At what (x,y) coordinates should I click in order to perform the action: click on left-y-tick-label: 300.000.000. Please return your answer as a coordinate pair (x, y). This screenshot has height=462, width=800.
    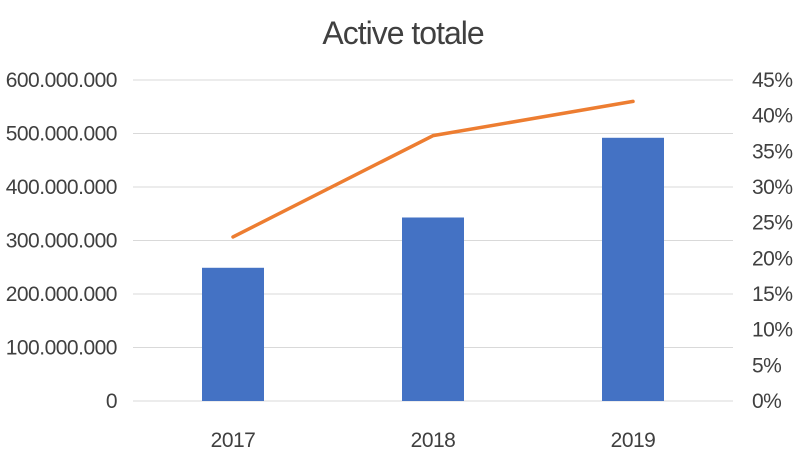
    Looking at the image, I should click on (61, 241).